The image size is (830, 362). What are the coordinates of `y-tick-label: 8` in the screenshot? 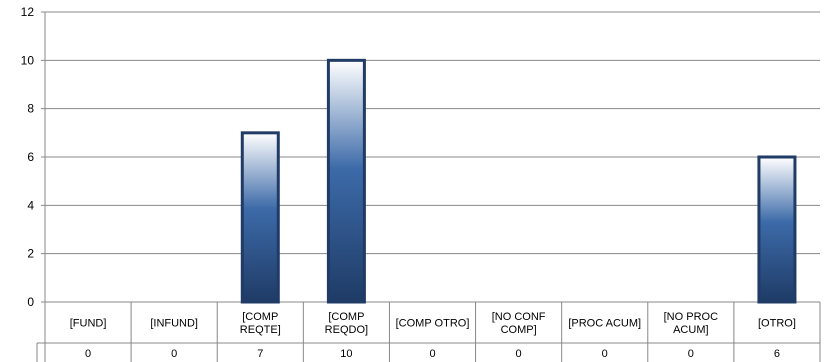 It's located at (30, 109).